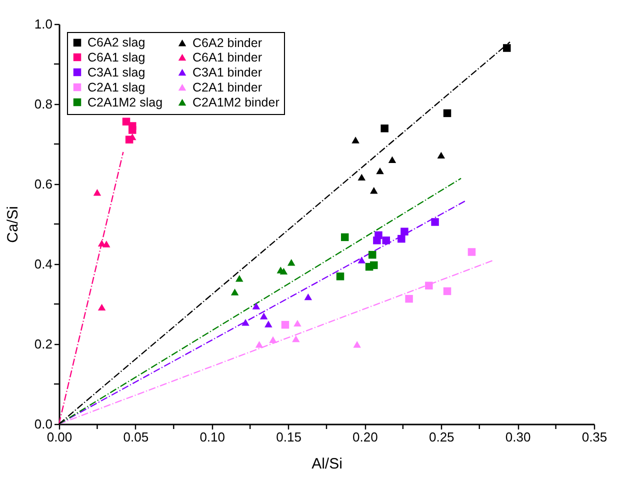 The image size is (639, 488). Describe the element at coordinates (136, 437) in the screenshot. I see `x-tick-label: 0.05` at that location.